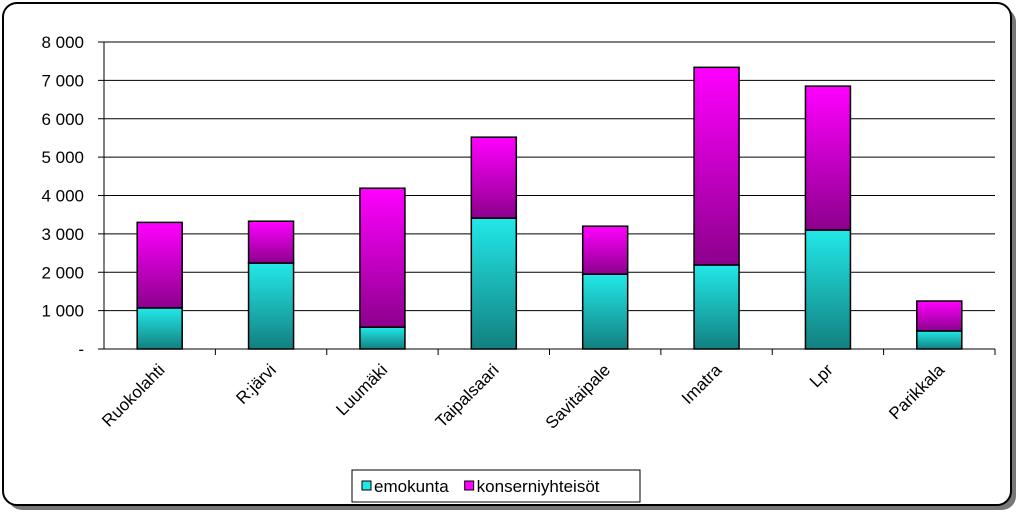 The image size is (1024, 522). I want to click on y-tick-label: 3 000, so click(62, 234).